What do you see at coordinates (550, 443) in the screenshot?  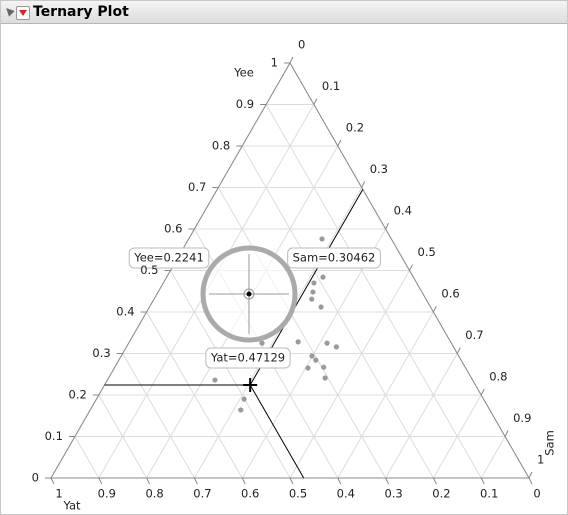 I see `axis-title: Sam` at bounding box center [550, 443].